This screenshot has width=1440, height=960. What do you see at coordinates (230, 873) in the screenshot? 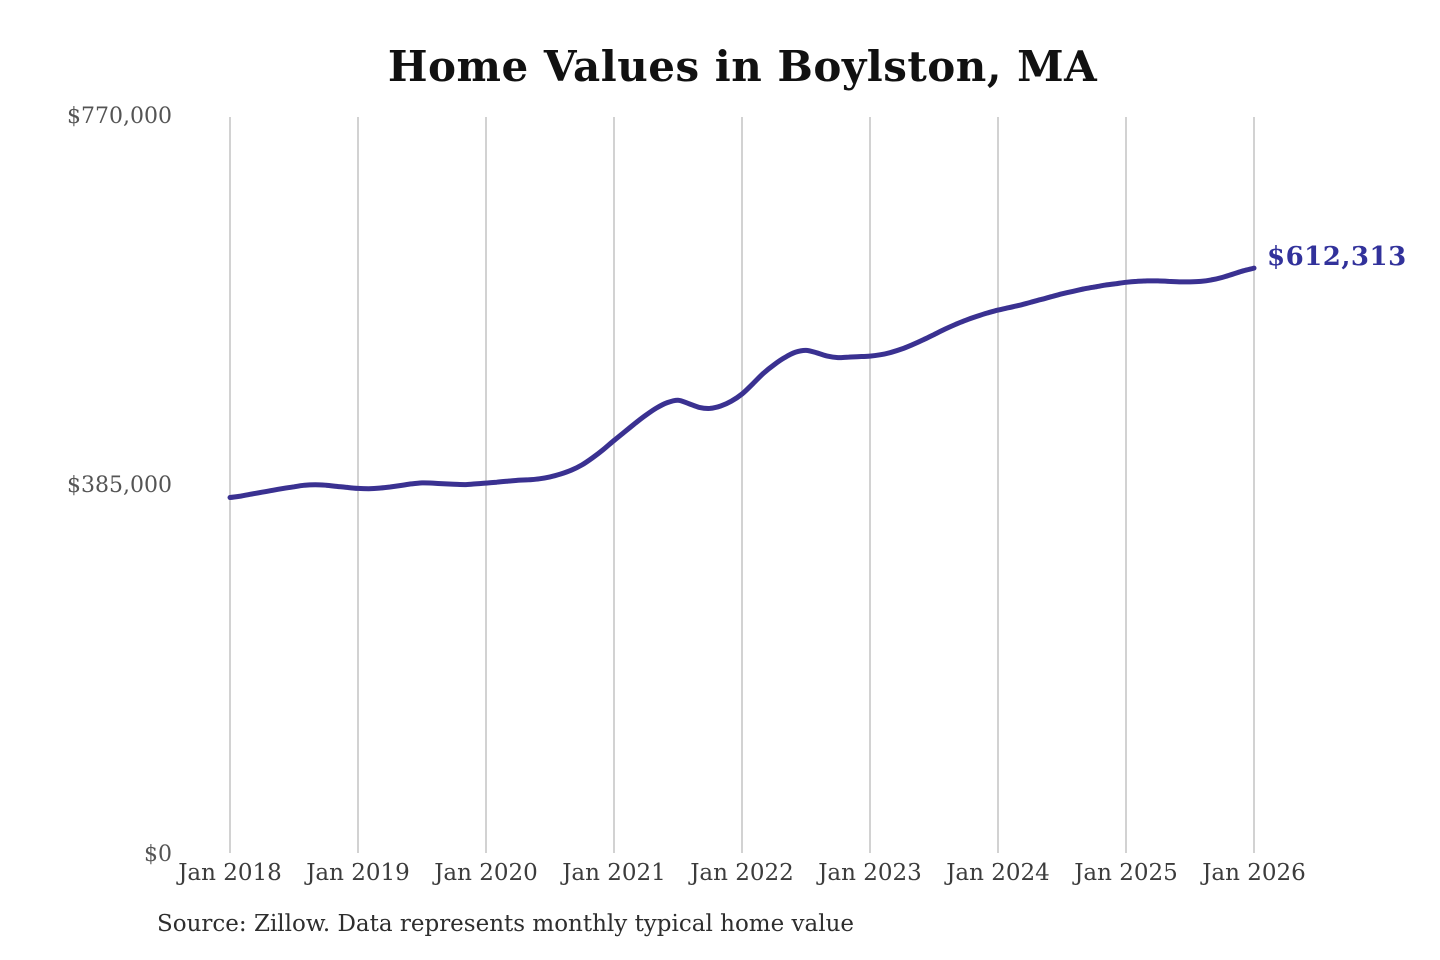
I see `x-tick-label: Jan 2018` at bounding box center [230, 873].